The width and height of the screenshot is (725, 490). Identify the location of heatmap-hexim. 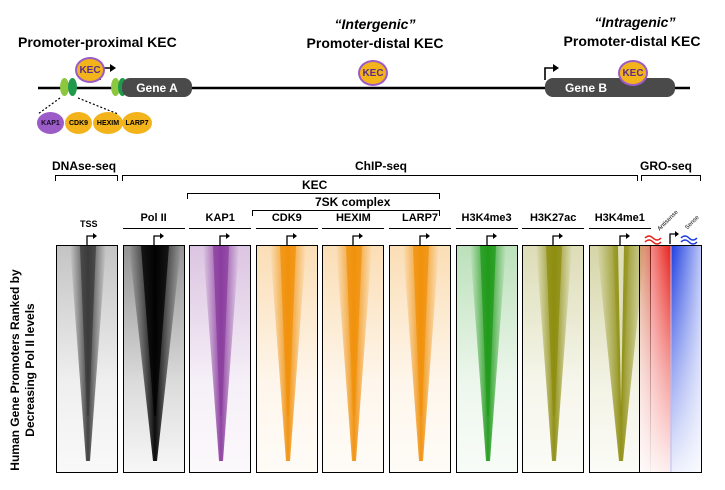
(353, 359).